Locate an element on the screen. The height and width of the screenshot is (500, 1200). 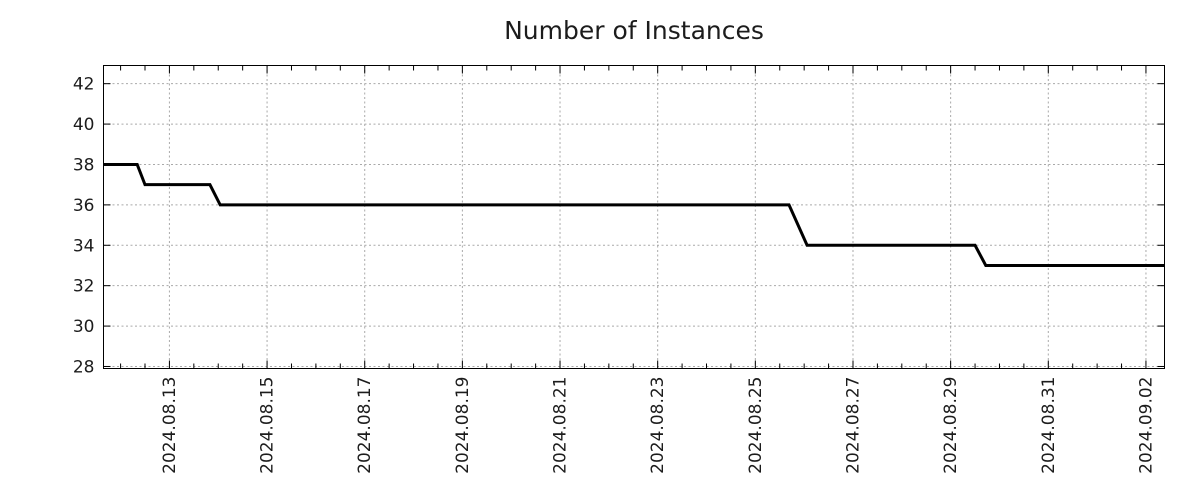
y-tick-label: 34 is located at coordinates (84, 246).